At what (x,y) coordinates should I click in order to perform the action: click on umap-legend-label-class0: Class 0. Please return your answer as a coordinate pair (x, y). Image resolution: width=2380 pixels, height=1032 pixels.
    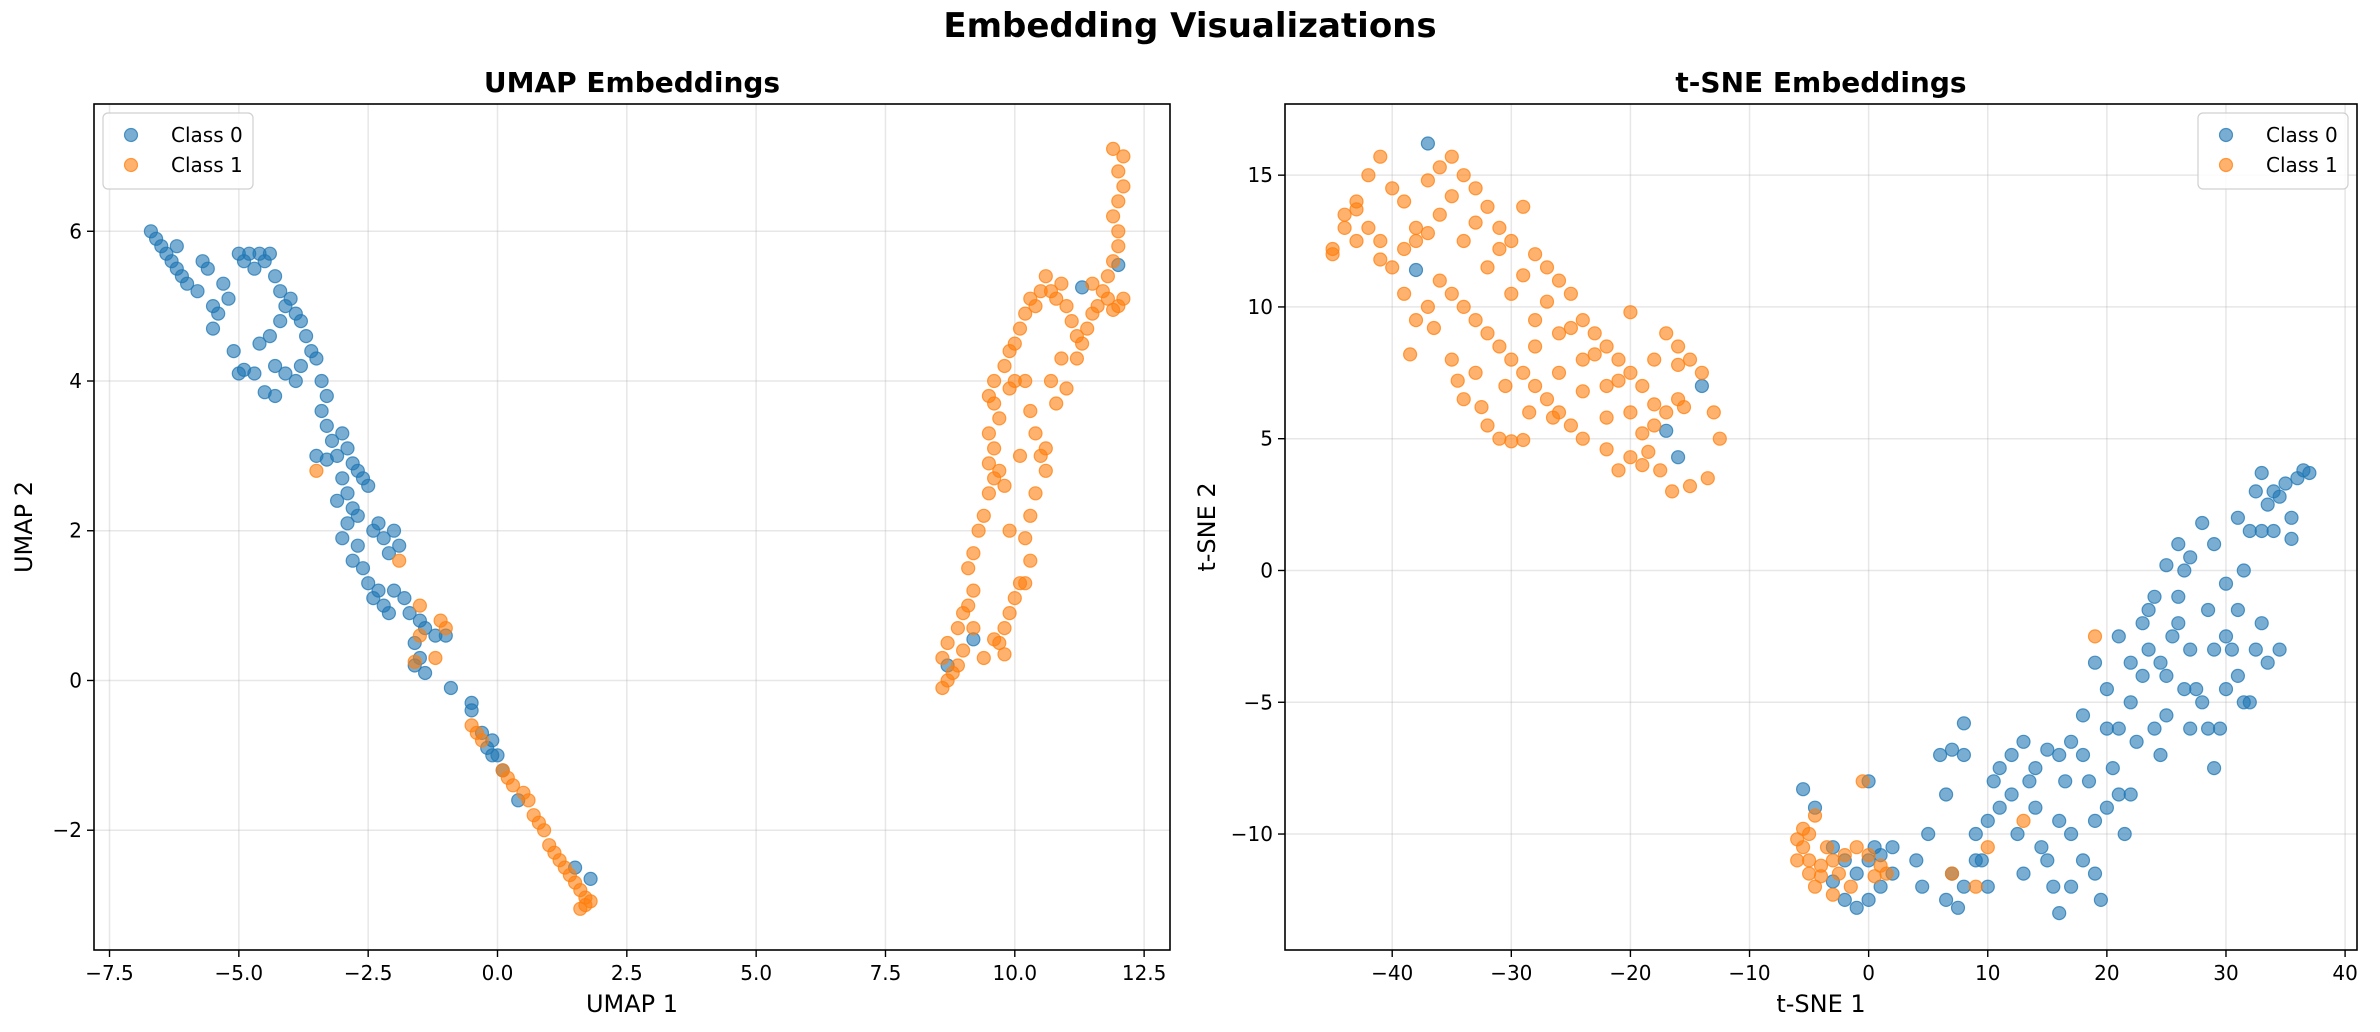
    Looking at the image, I should click on (207, 135).